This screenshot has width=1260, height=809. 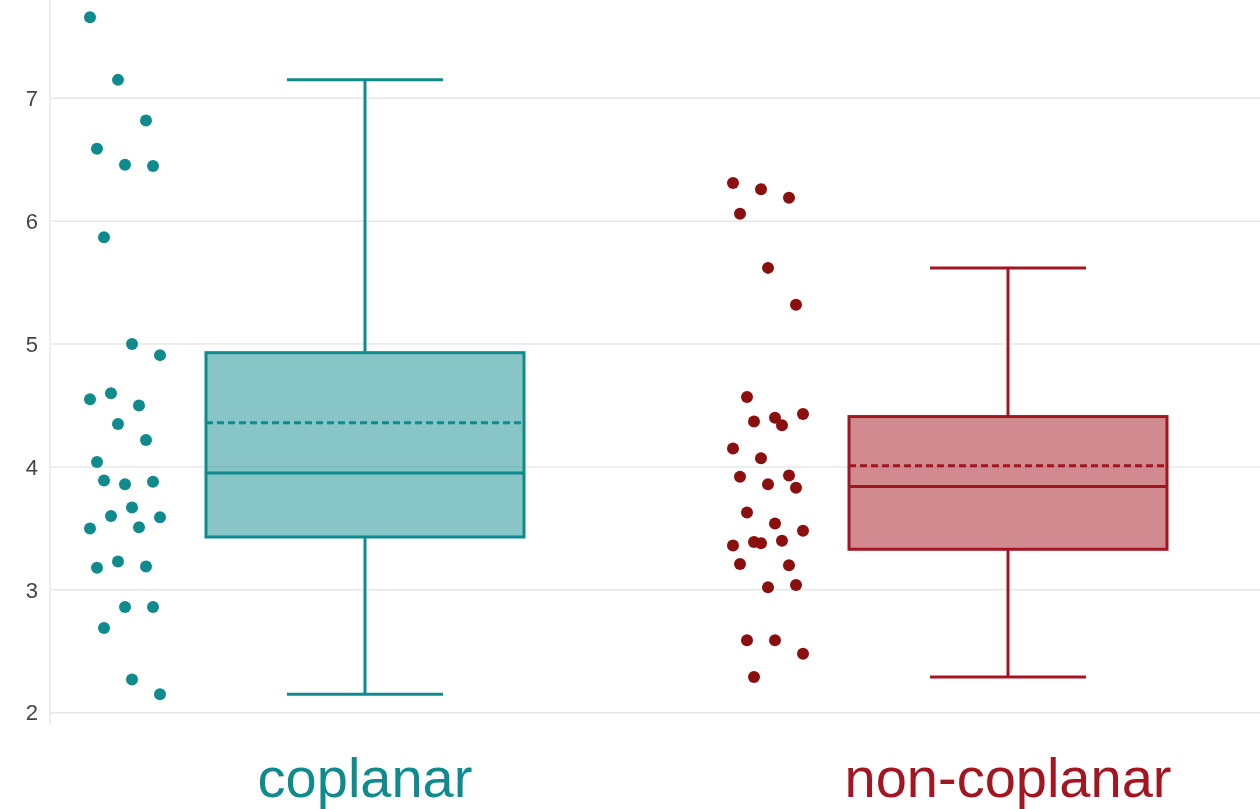 What do you see at coordinates (31, 713) in the screenshot?
I see `y-tick-label: 2` at bounding box center [31, 713].